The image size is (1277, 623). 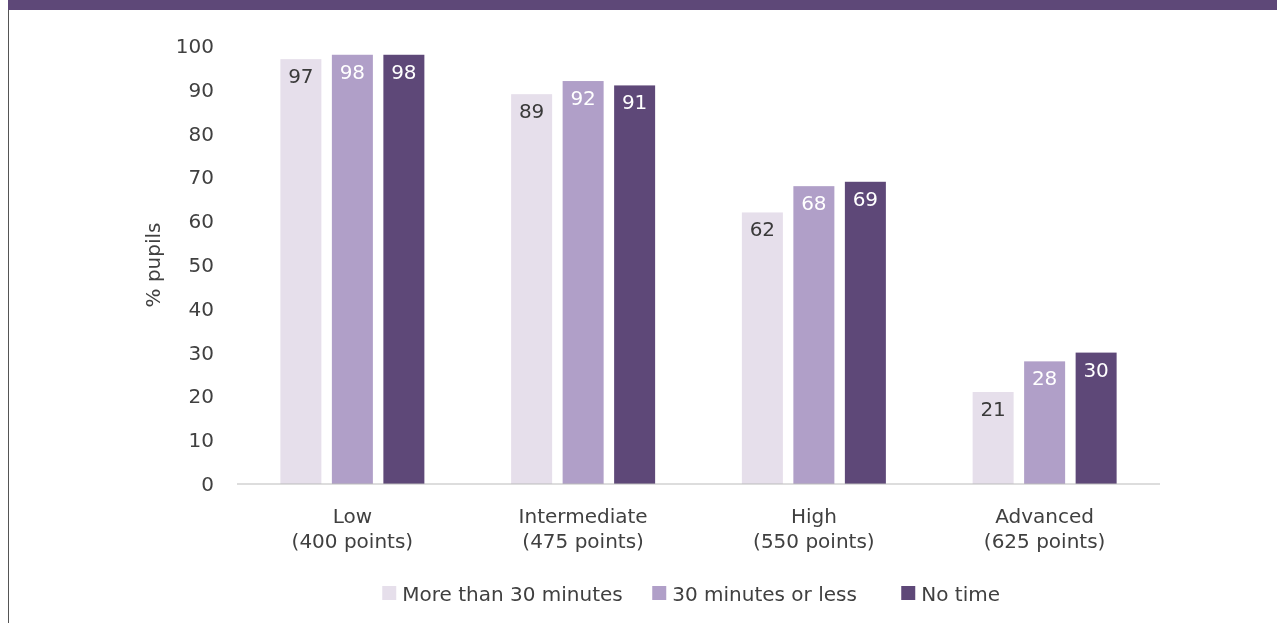 What do you see at coordinates (865, 198) in the screenshot?
I see `data-label: 69` at bounding box center [865, 198].